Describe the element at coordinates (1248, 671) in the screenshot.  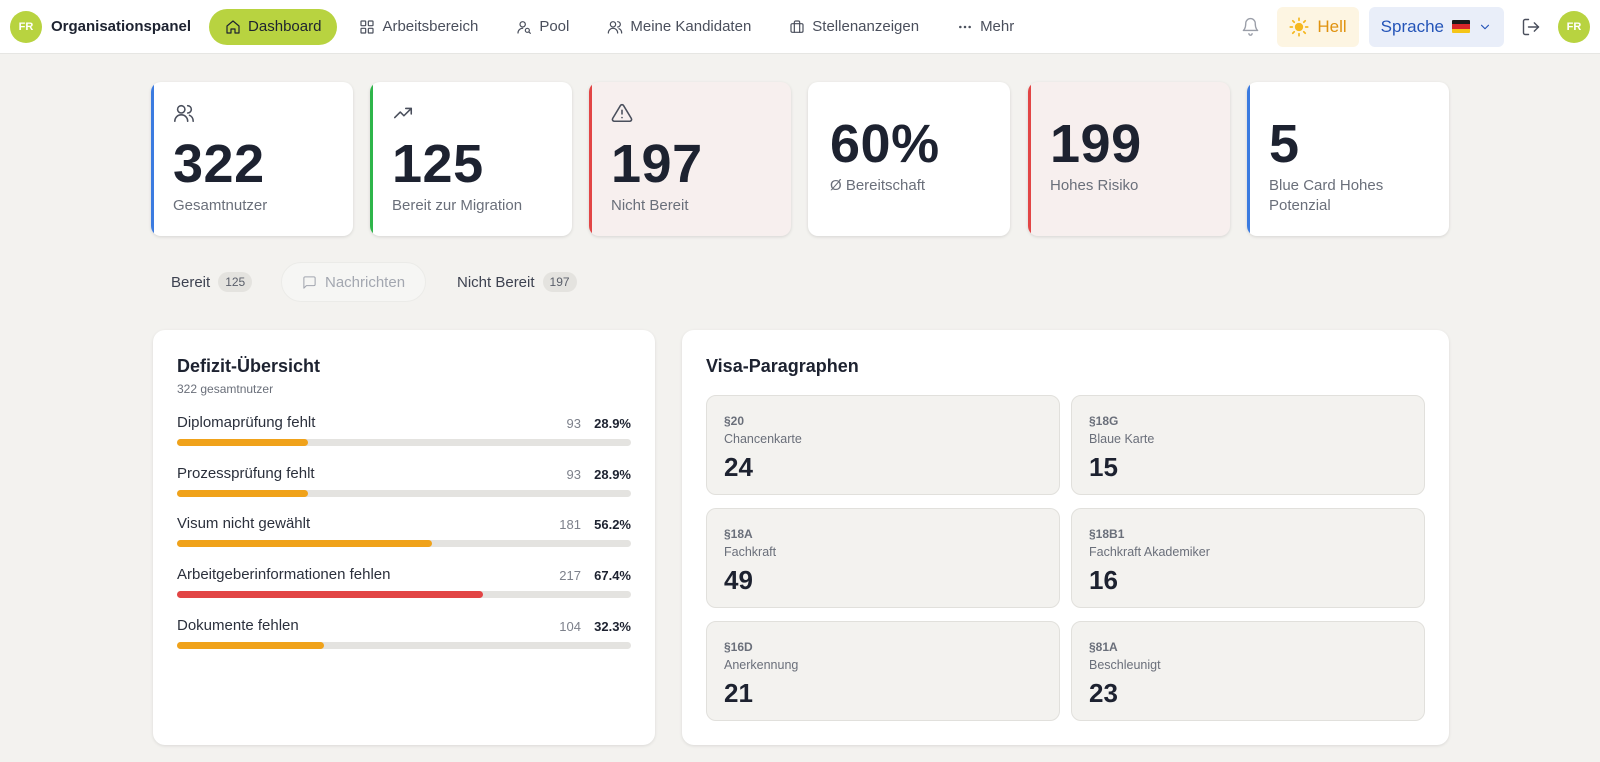
I see `visa-card: §81A Beschleunigt 23` at that location.